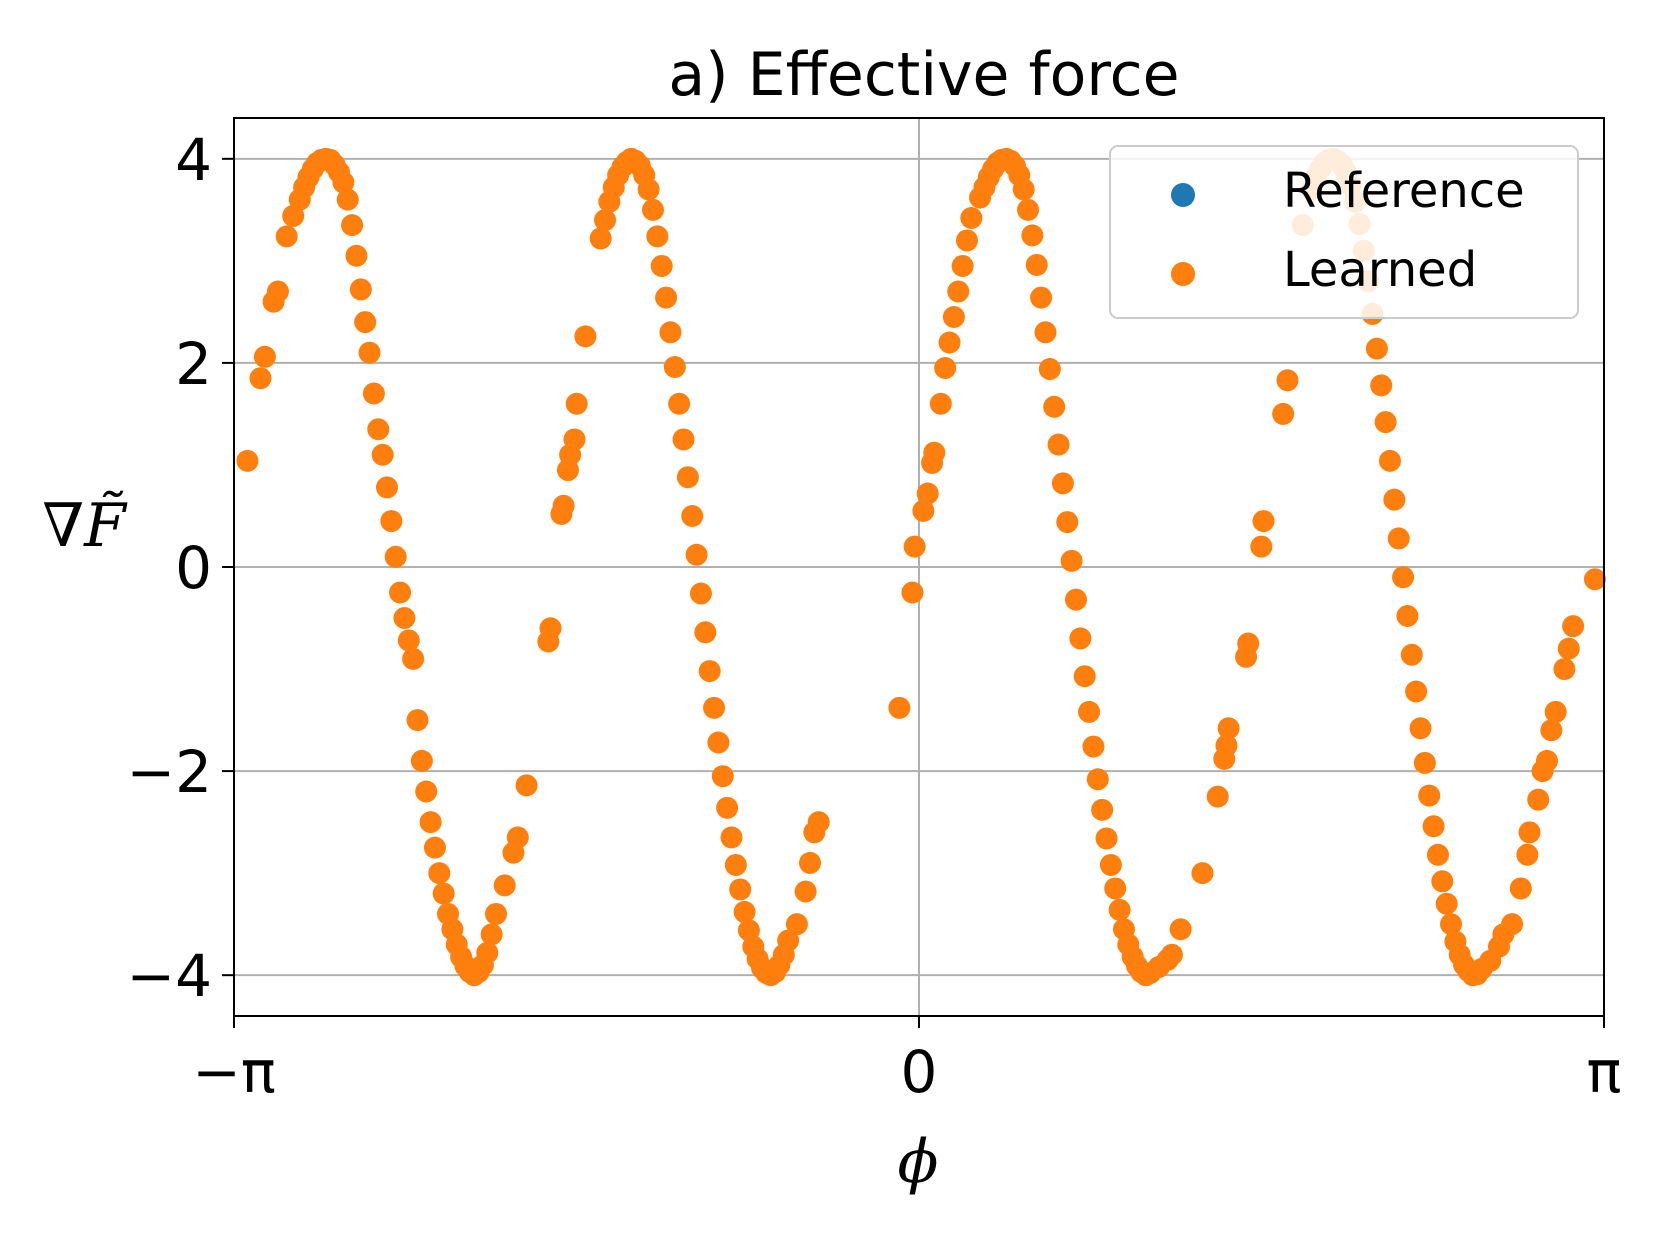 This screenshot has width=1660, height=1245. I want to click on x-tick-label-2: π, so click(1604, 1072).